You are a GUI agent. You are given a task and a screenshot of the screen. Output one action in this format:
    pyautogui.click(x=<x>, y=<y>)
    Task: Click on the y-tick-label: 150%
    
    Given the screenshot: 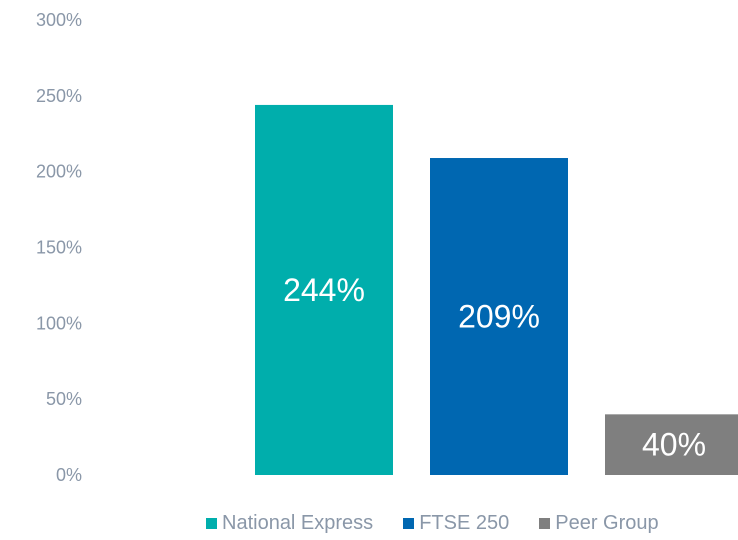 What is the action you would take?
    pyautogui.click(x=59, y=248)
    